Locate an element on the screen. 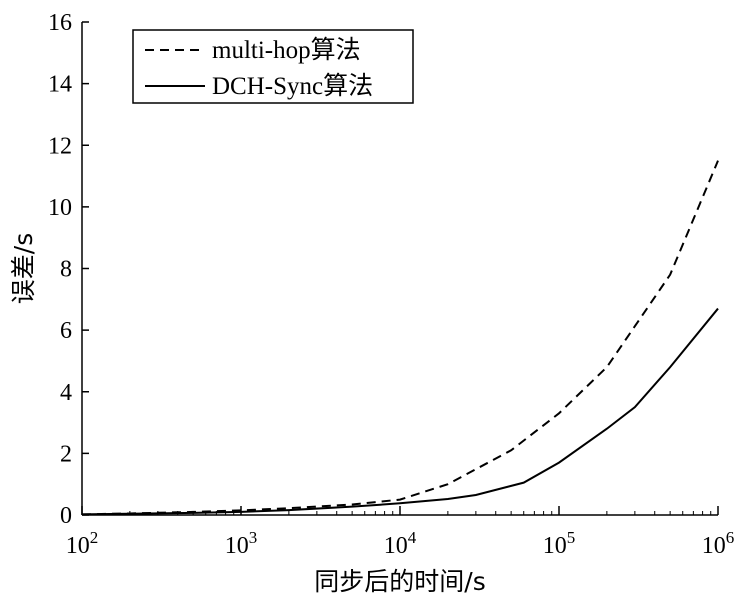  y-tick-label: 4 is located at coordinates (66, 393).